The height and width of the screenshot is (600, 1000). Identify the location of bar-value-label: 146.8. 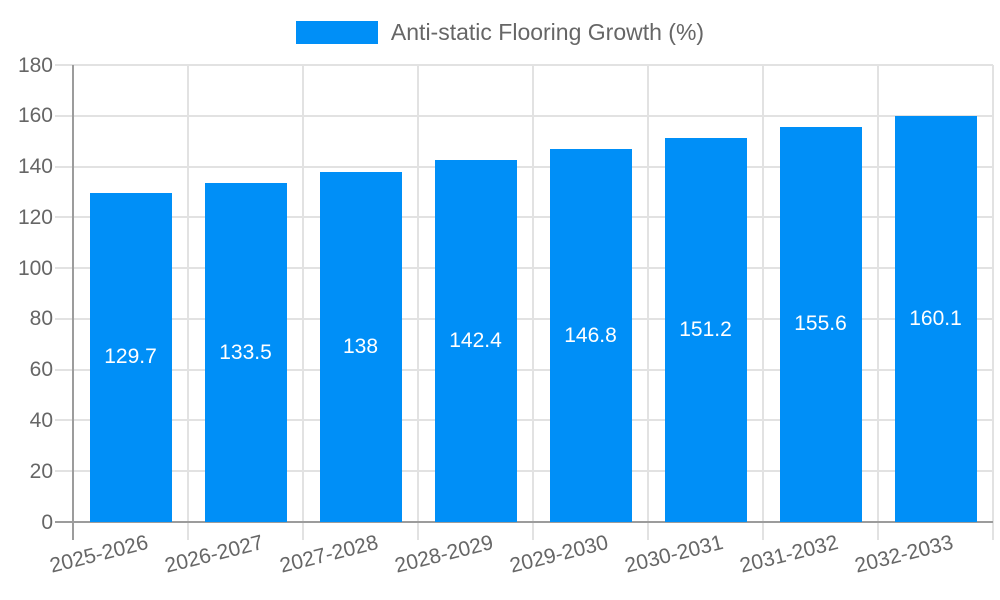
(590, 335).